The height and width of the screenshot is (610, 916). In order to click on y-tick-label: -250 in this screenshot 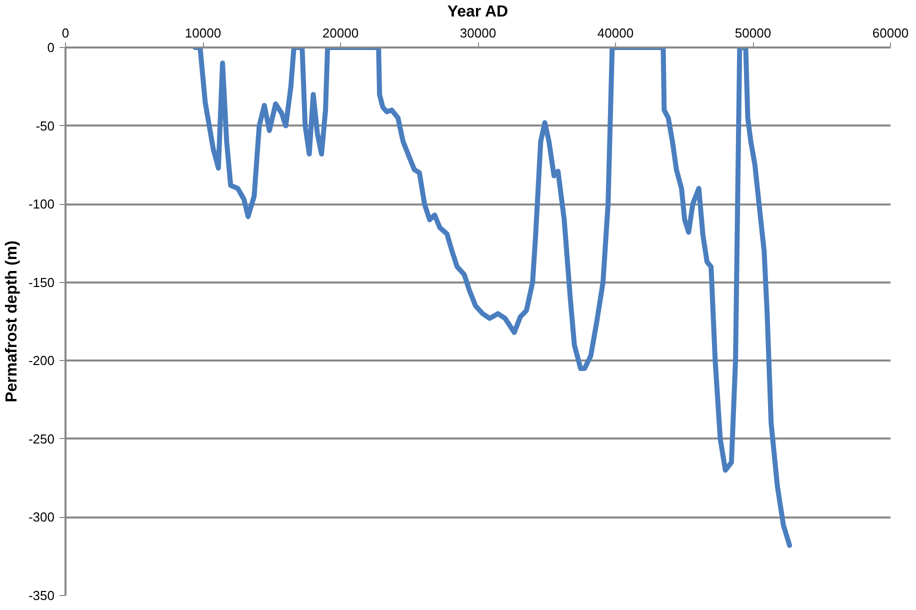, I will do `click(41, 438)`.